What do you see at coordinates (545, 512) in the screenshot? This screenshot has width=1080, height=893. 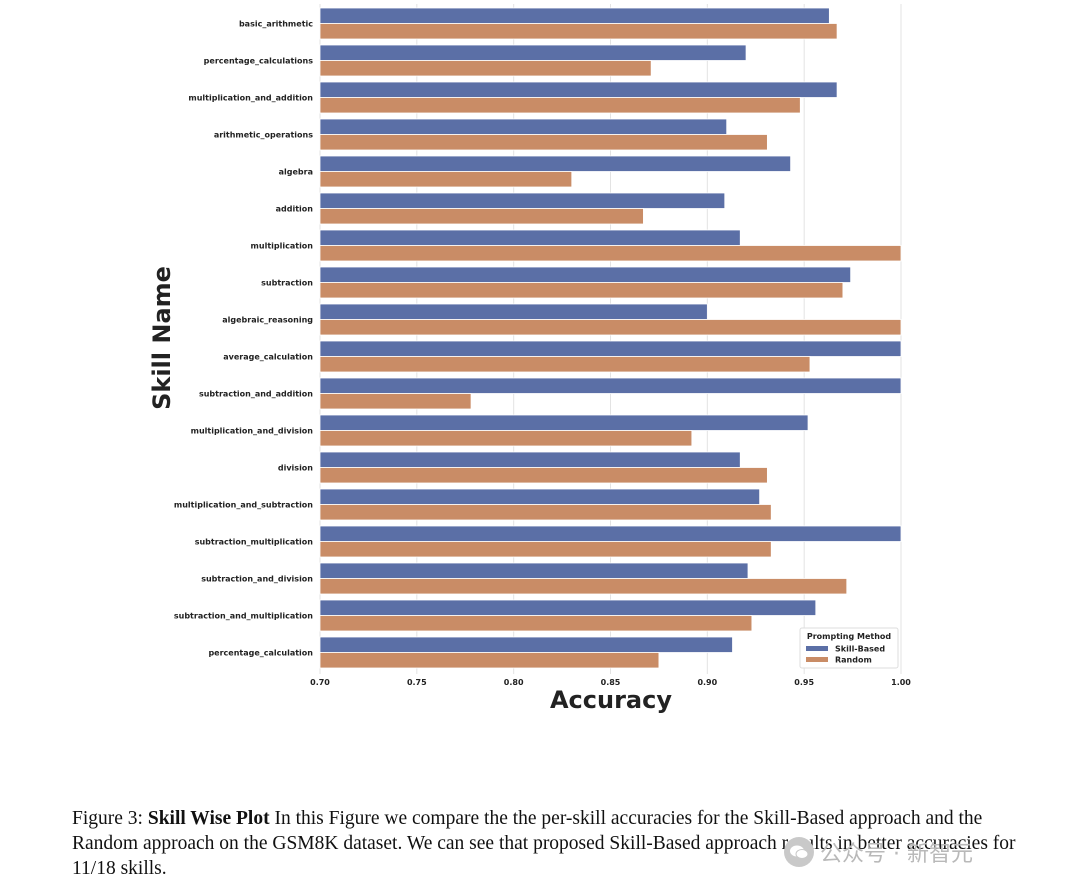 I see `bar-random-multiplication_and_subtraction` at bounding box center [545, 512].